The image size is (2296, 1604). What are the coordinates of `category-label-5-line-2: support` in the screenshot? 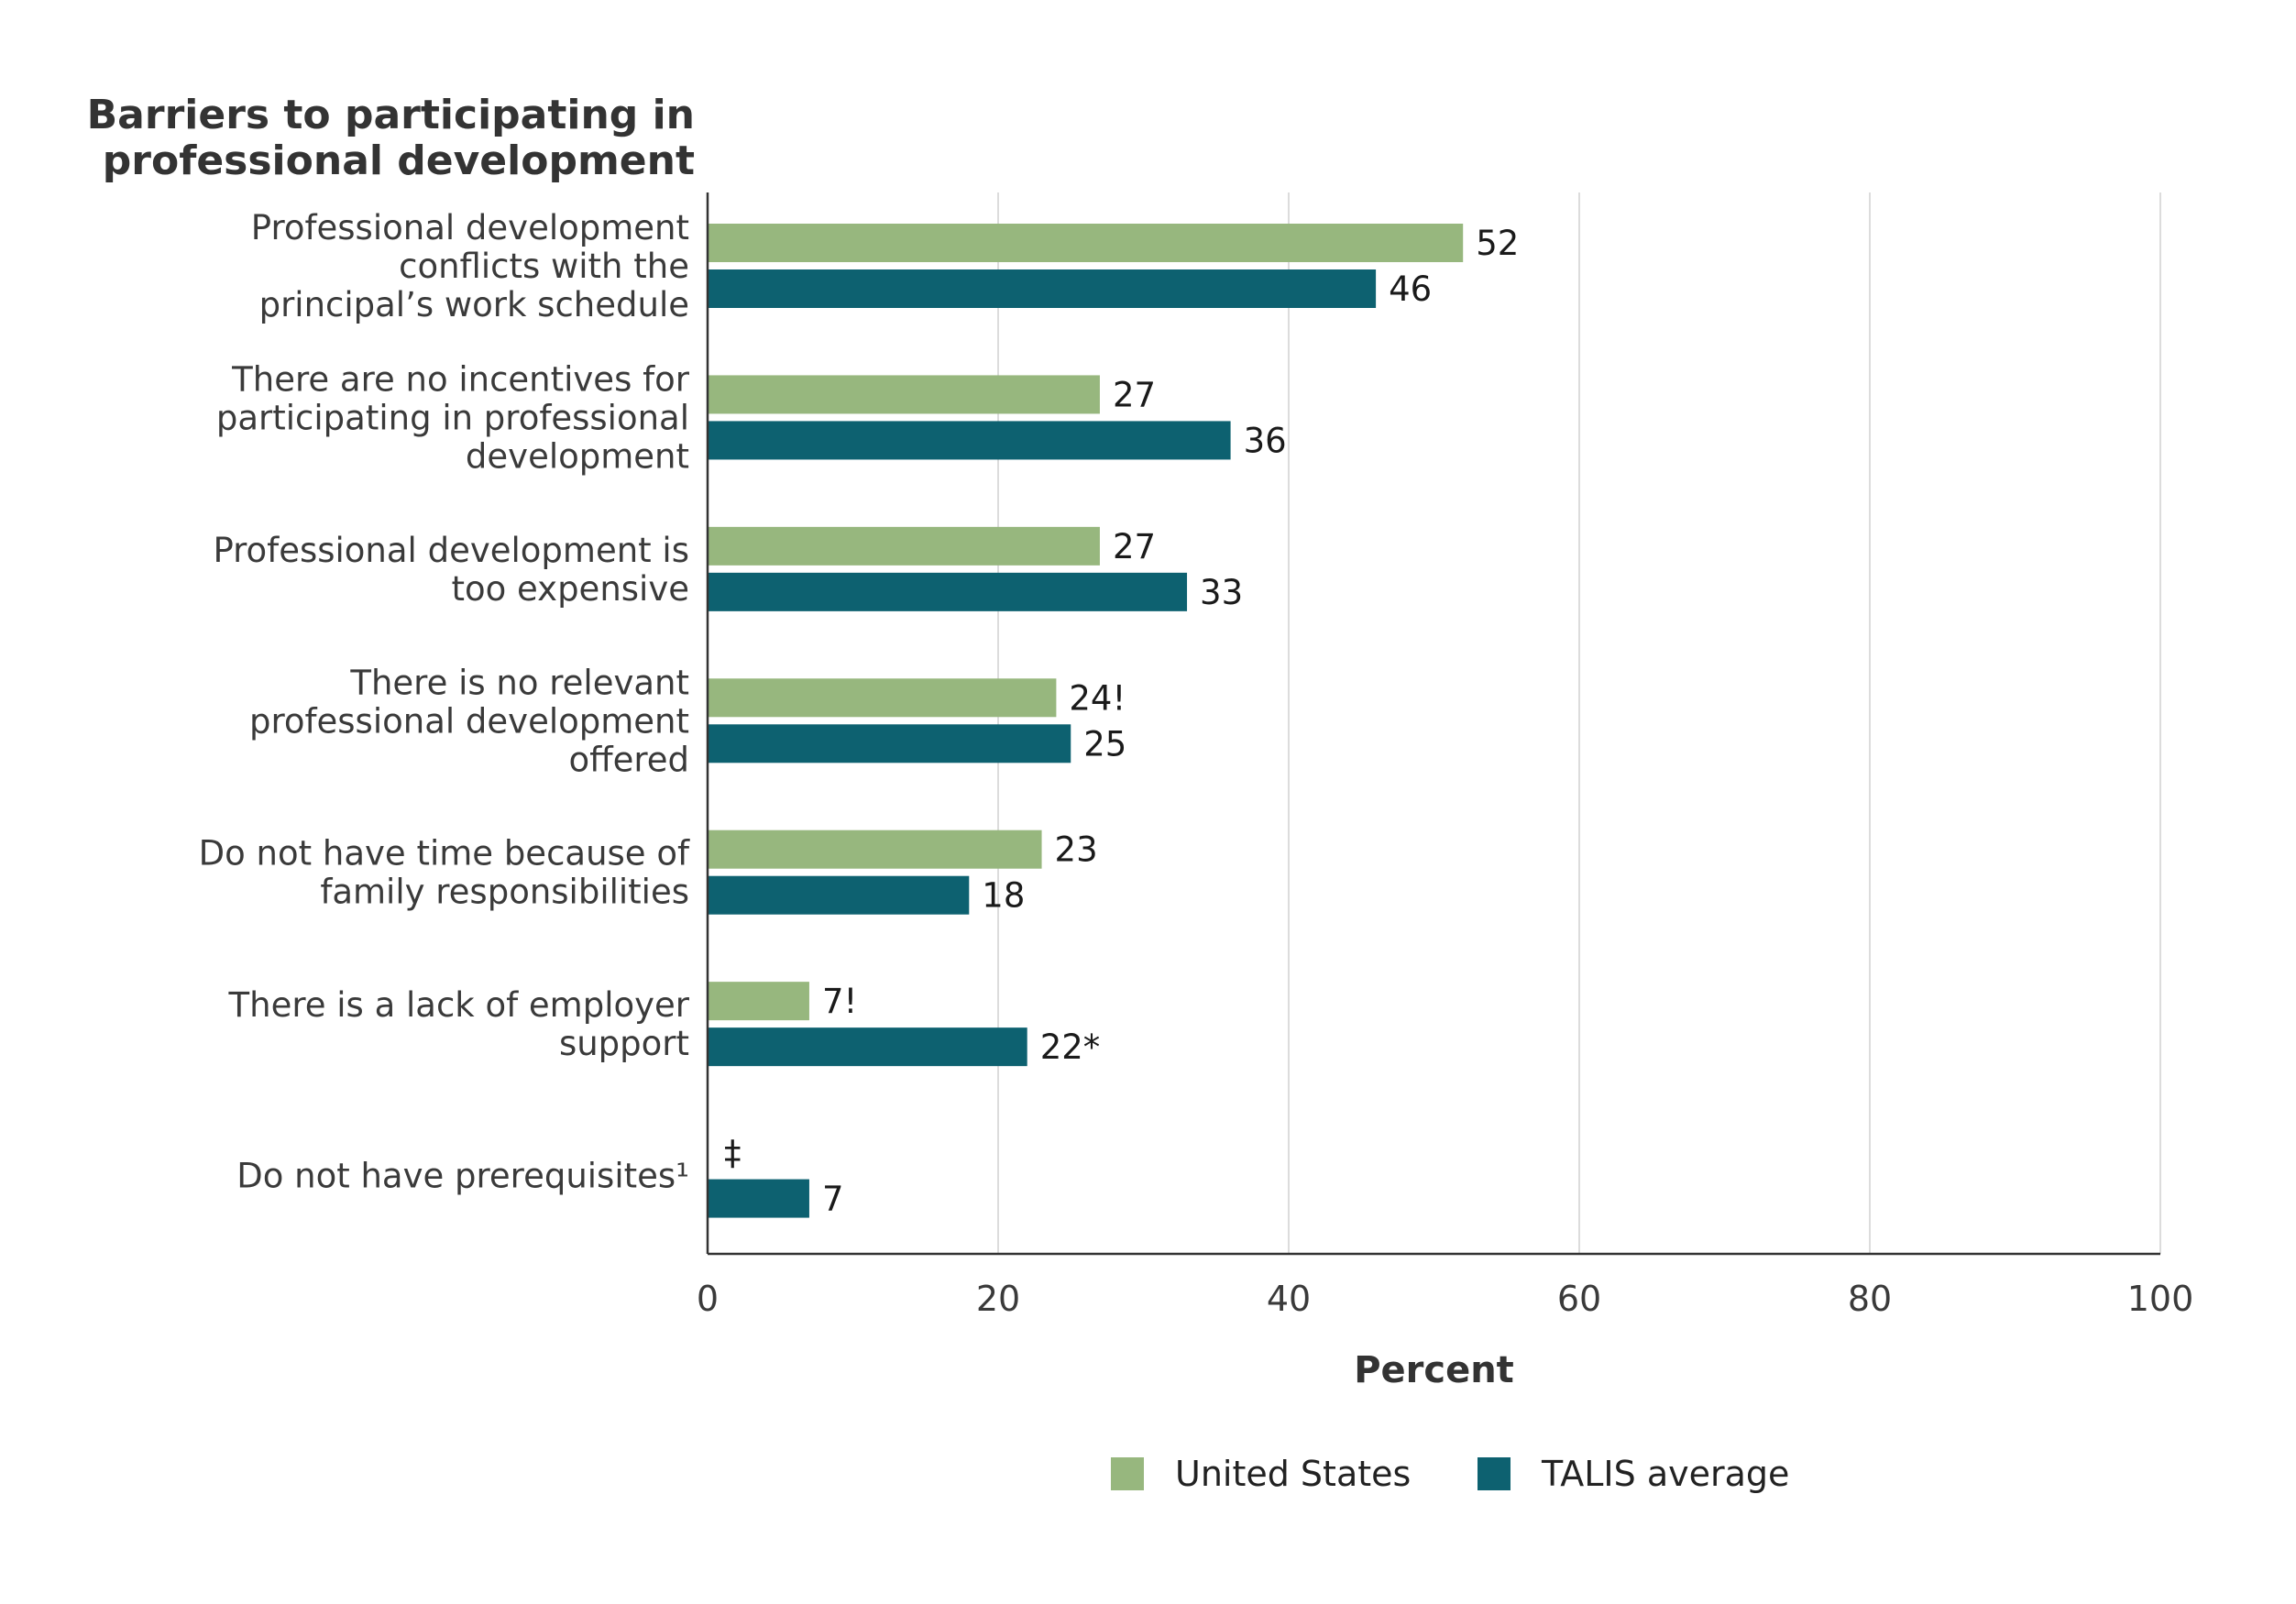 It's located at (624, 1043).